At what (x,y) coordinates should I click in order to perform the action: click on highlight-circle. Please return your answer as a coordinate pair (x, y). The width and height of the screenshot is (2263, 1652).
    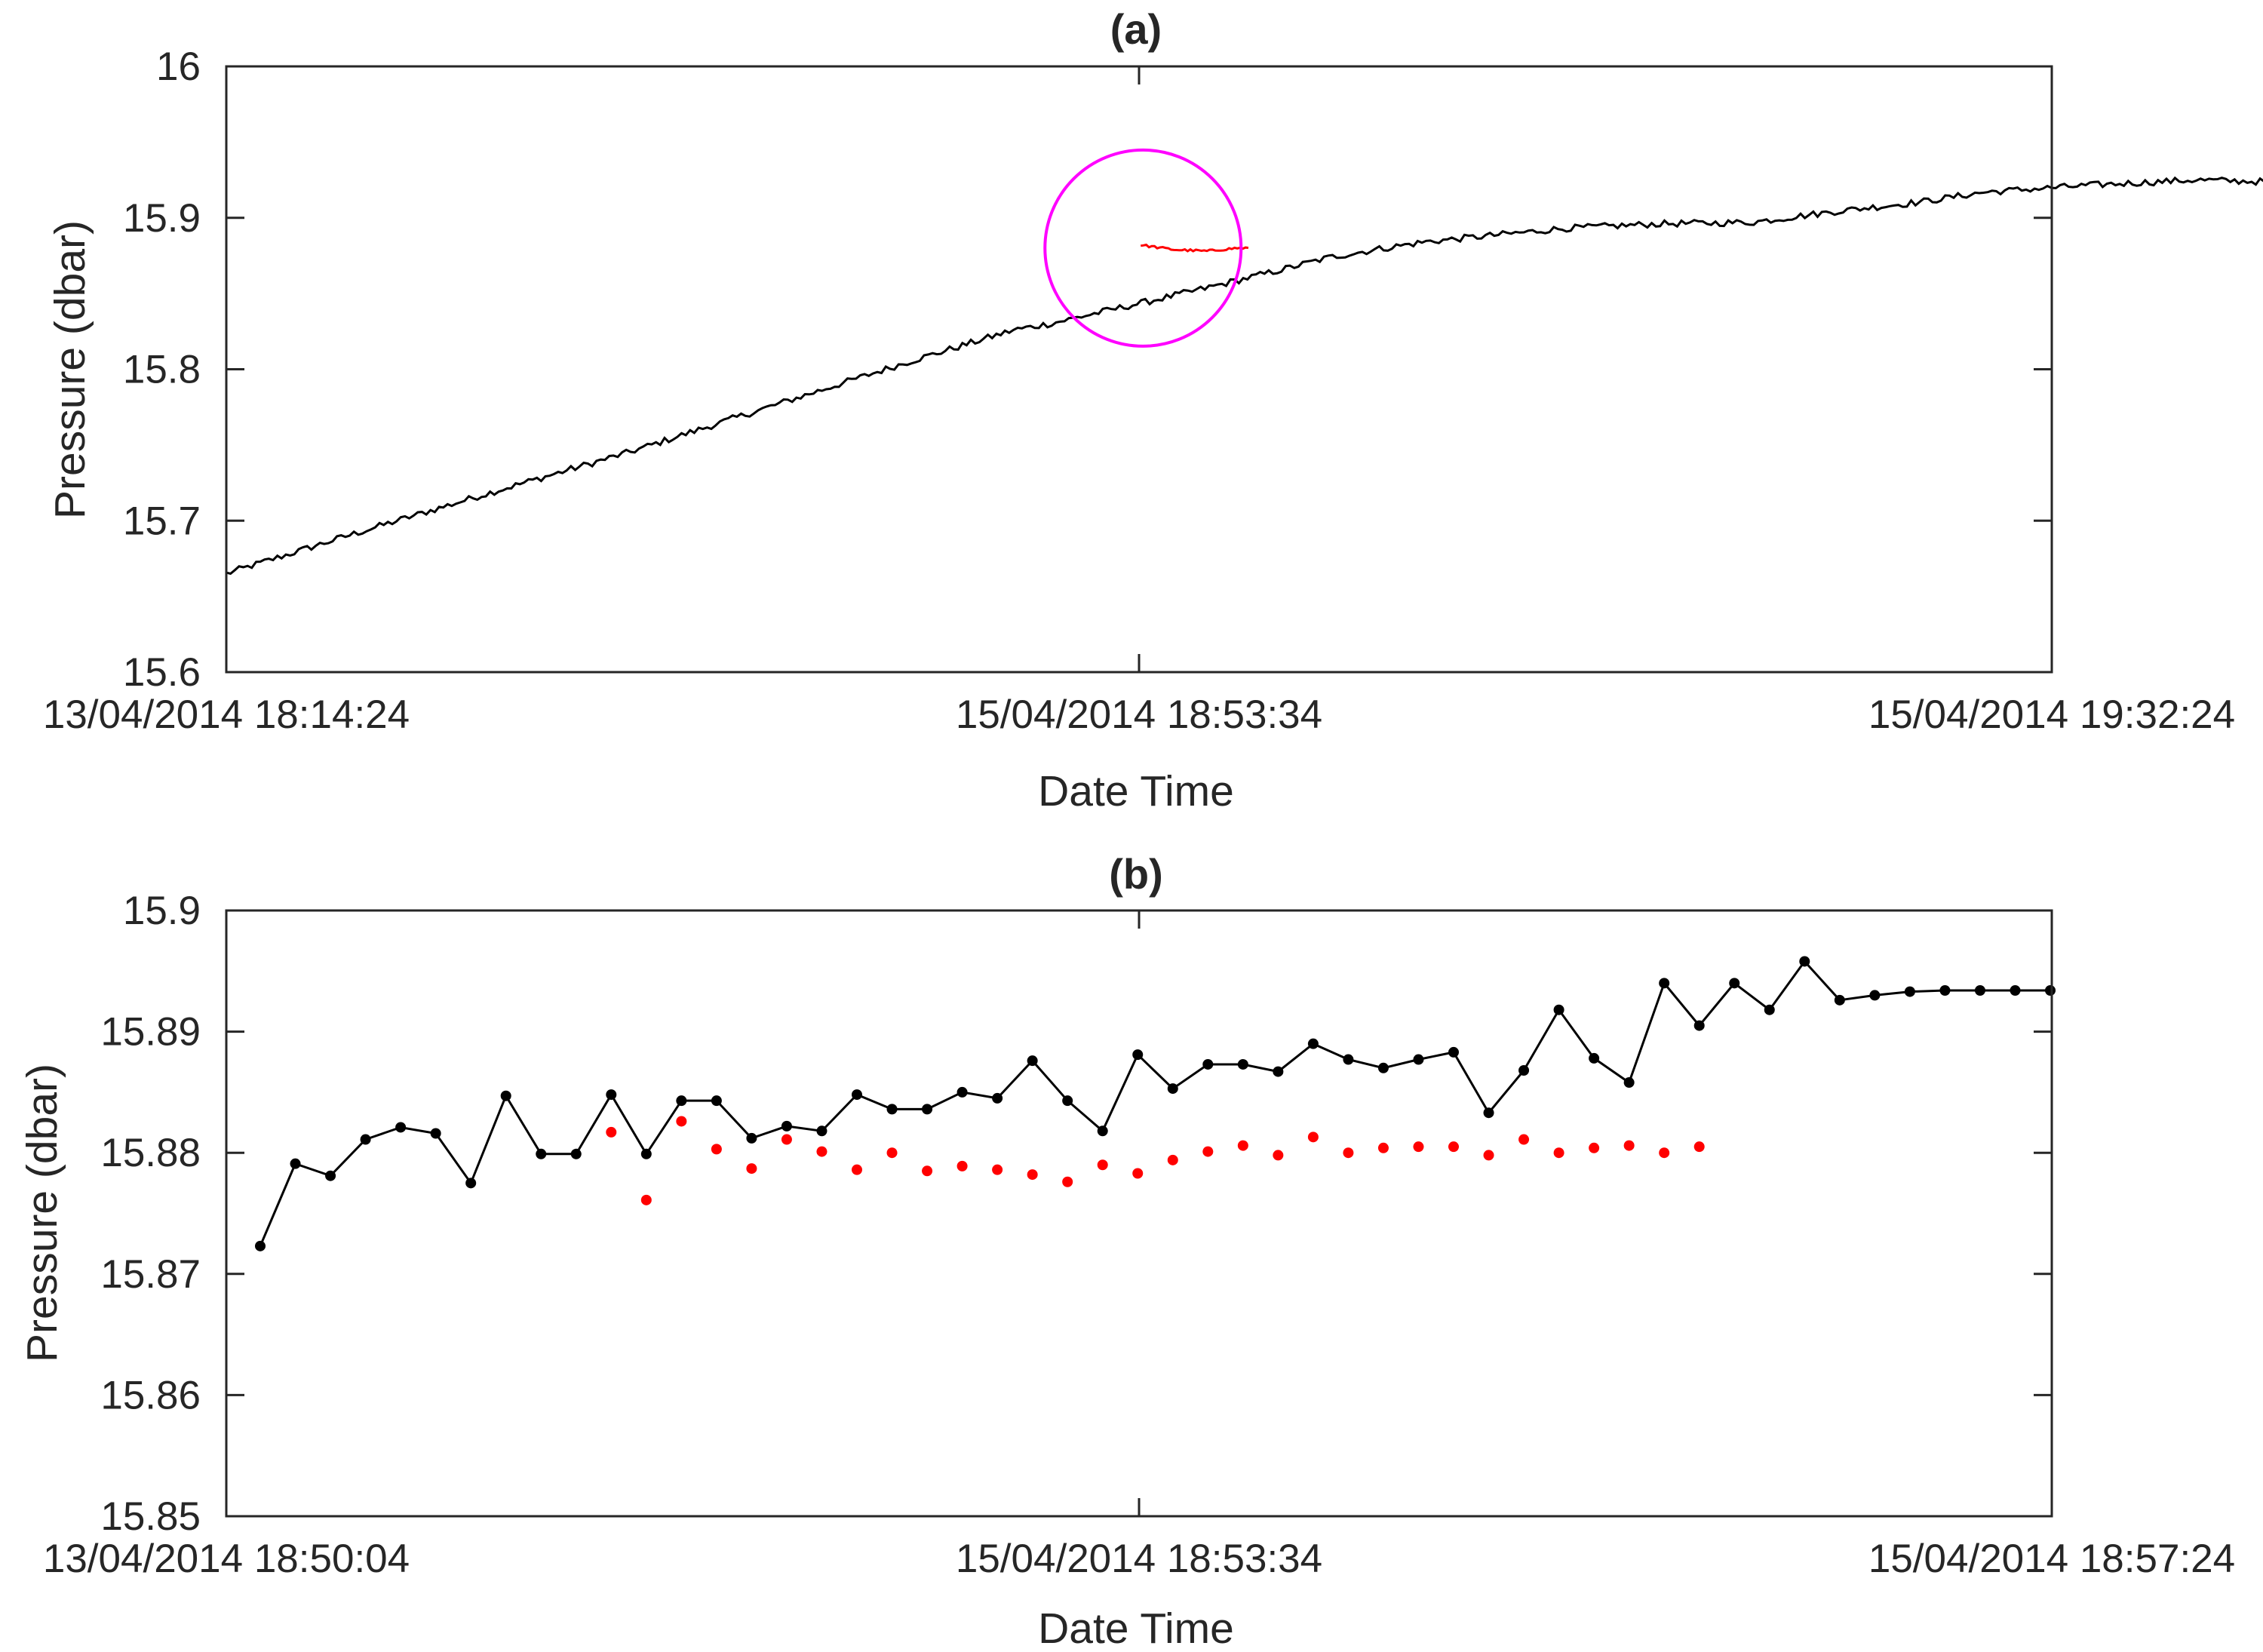
    Looking at the image, I should click on (1143, 248).